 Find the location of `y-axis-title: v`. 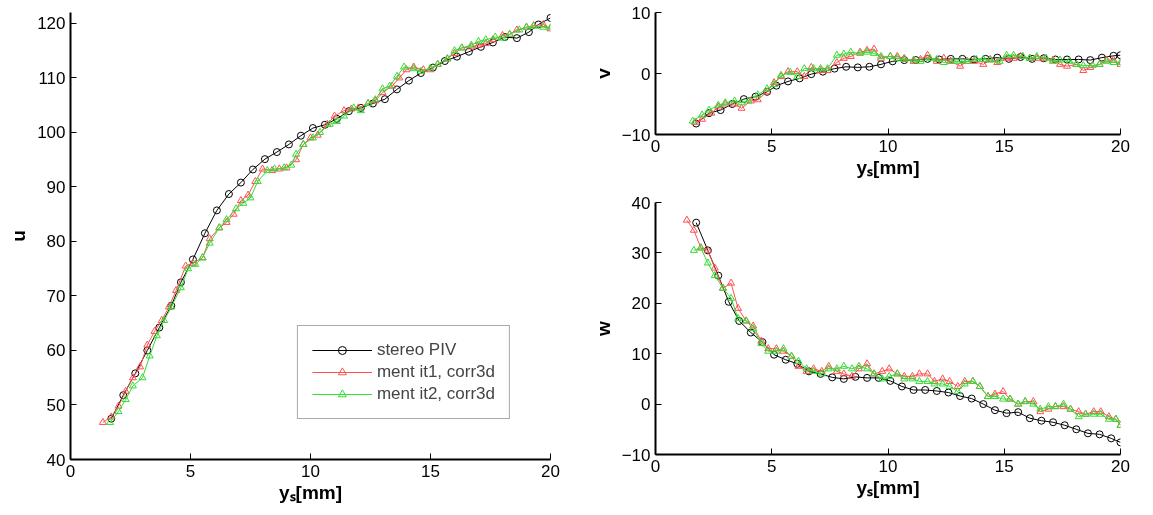

y-axis-title: v is located at coordinates (603, 73).